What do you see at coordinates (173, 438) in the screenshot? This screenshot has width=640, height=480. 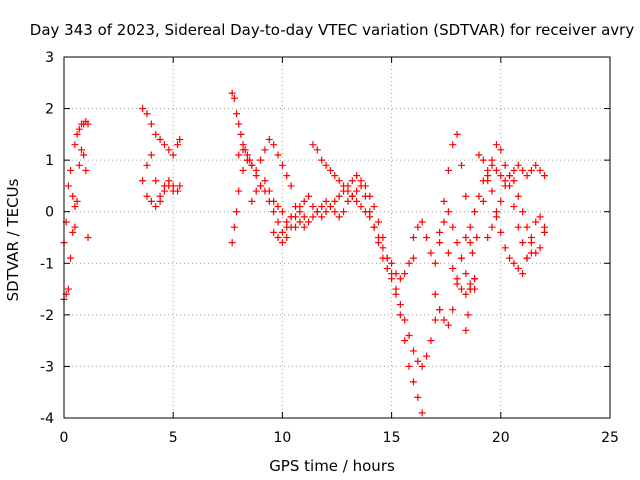 I see `x-tick-label: 5` at bounding box center [173, 438].